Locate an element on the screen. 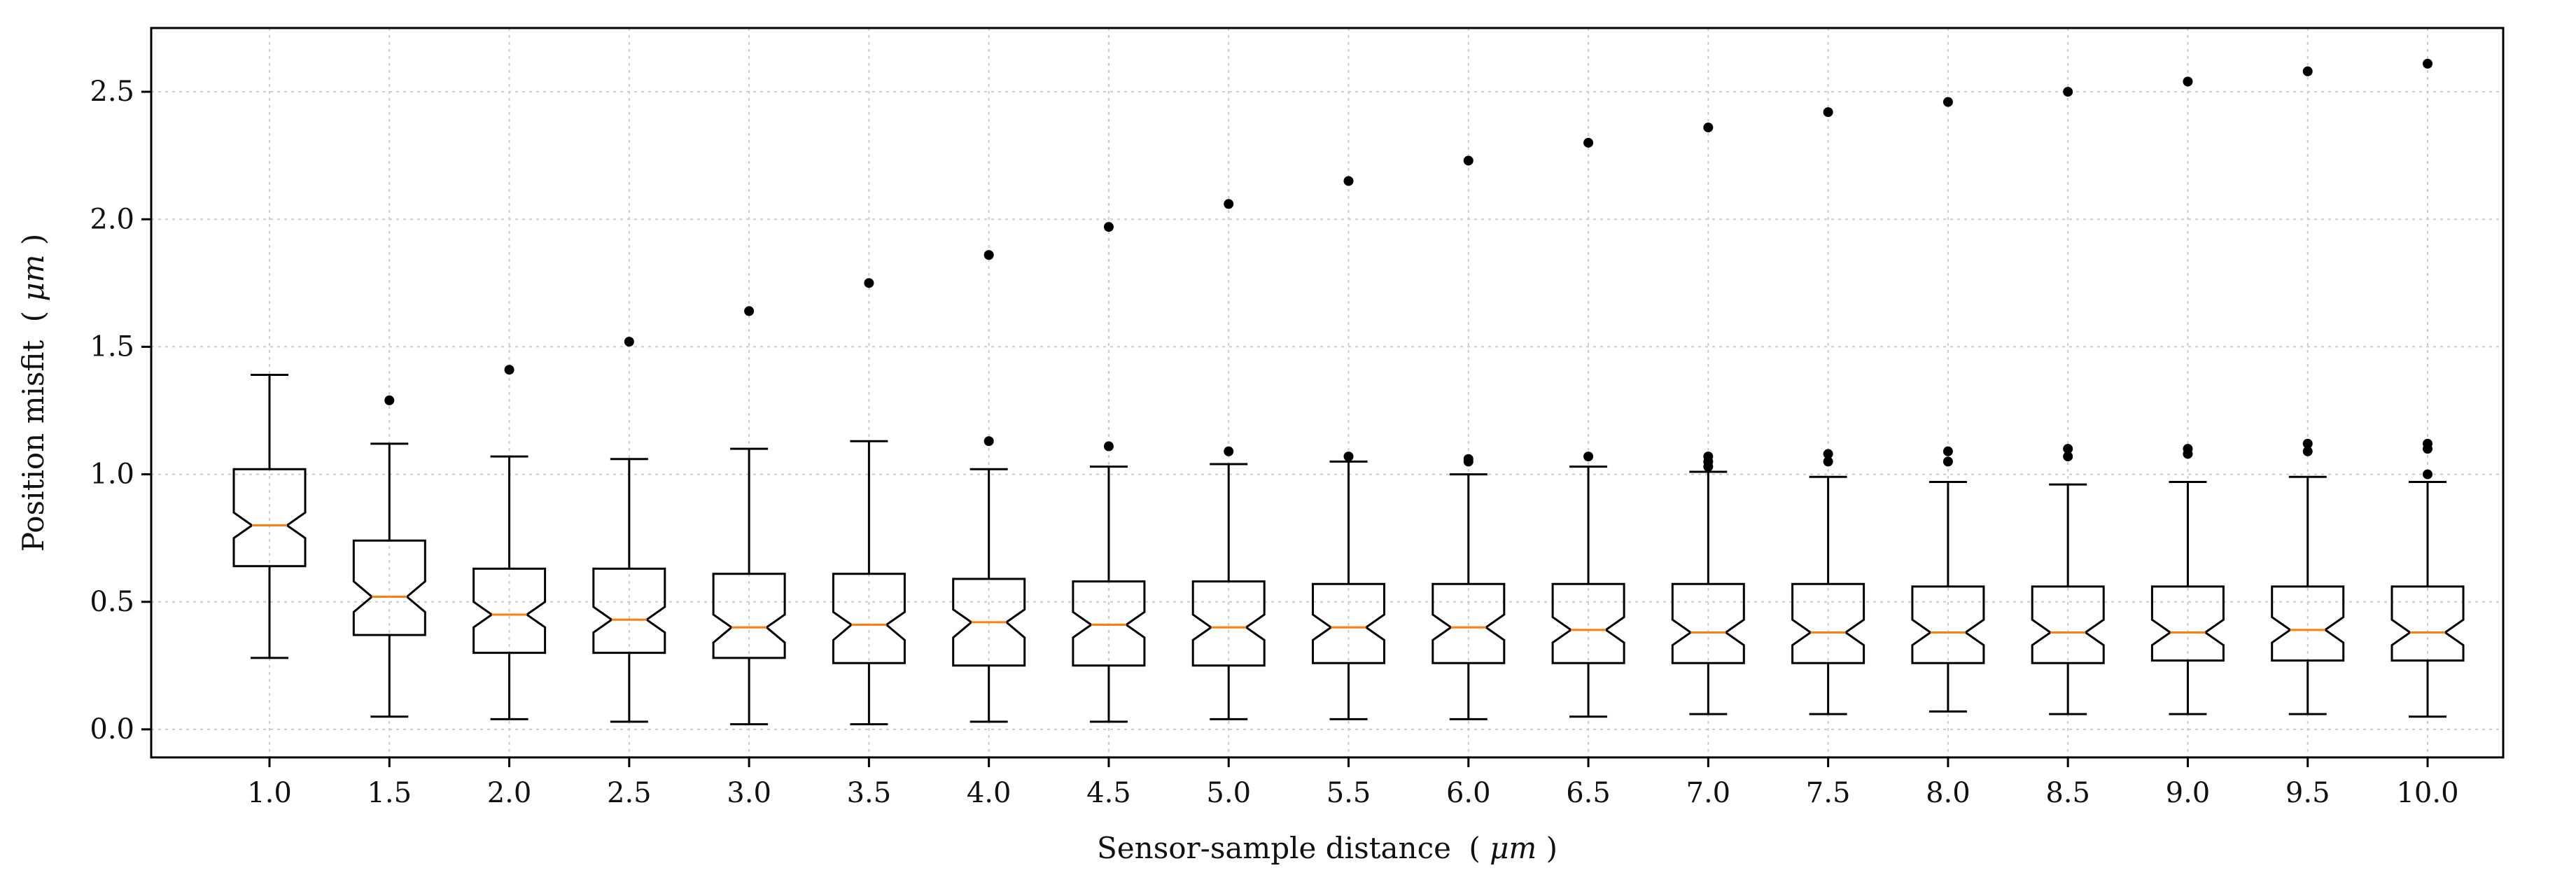 The image size is (2576, 896). y-tick-label: 2.0 is located at coordinates (112, 219).